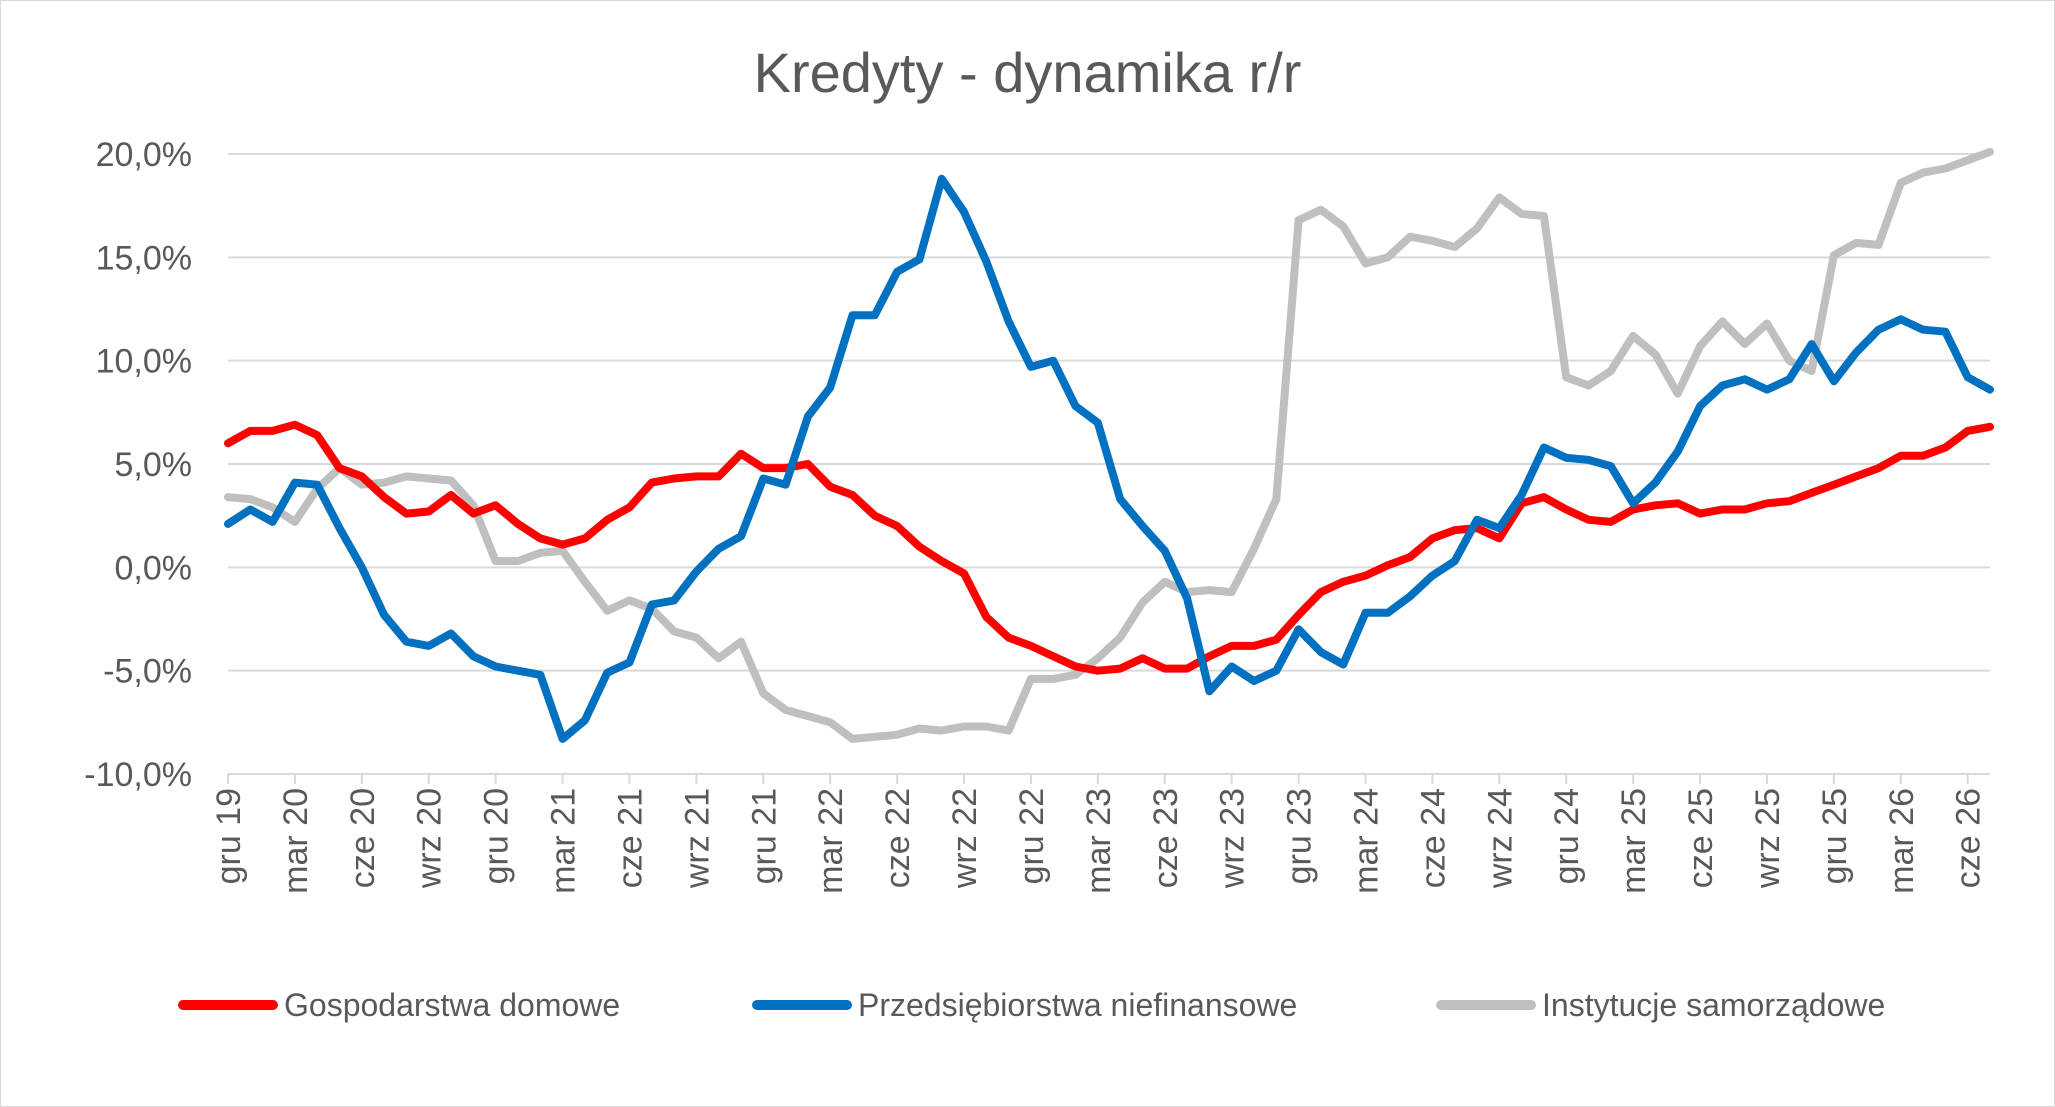  What do you see at coordinates (154, 465) in the screenshot?
I see `y-tick-label: 5,0%` at bounding box center [154, 465].